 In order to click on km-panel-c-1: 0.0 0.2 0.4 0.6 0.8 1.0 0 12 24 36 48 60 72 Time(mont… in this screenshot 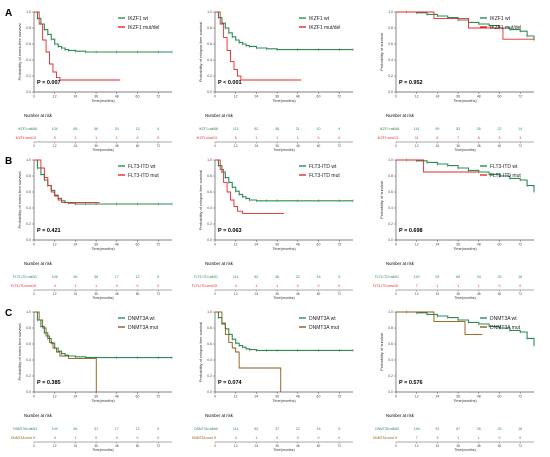, I will do `click(92, 381)`.